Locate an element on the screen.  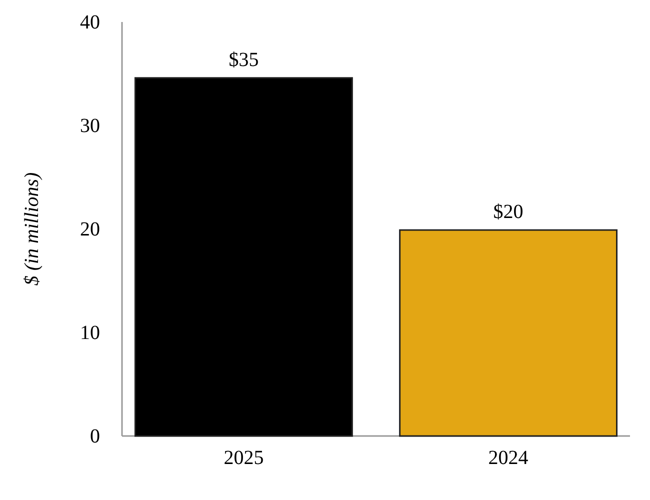
data-label: $35 is located at coordinates (243, 59).